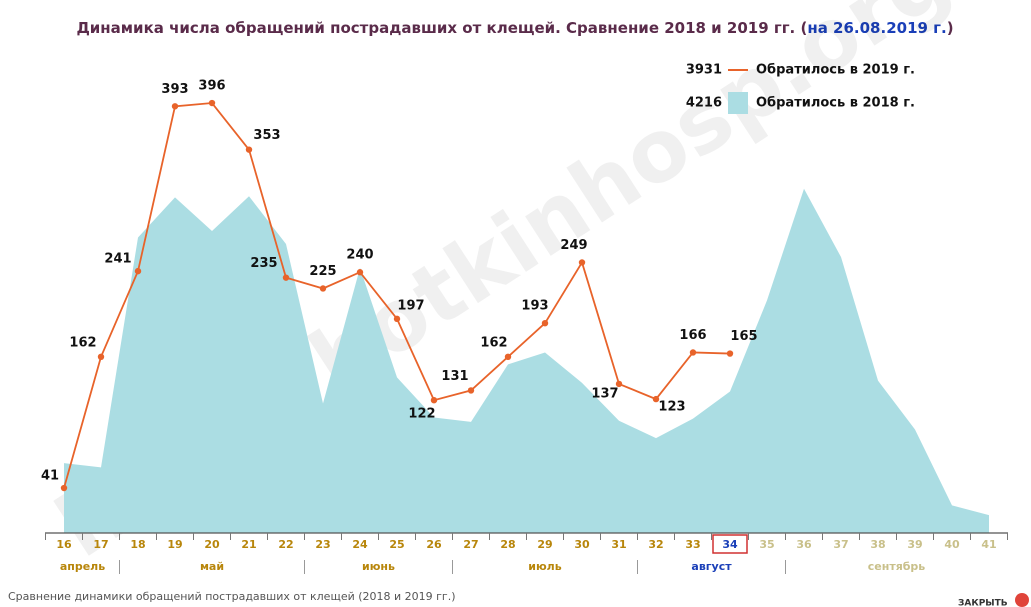 The image size is (1031, 607). Describe the element at coordinates (64, 544) in the screenshot. I see `x-tick-label: 16` at that location.